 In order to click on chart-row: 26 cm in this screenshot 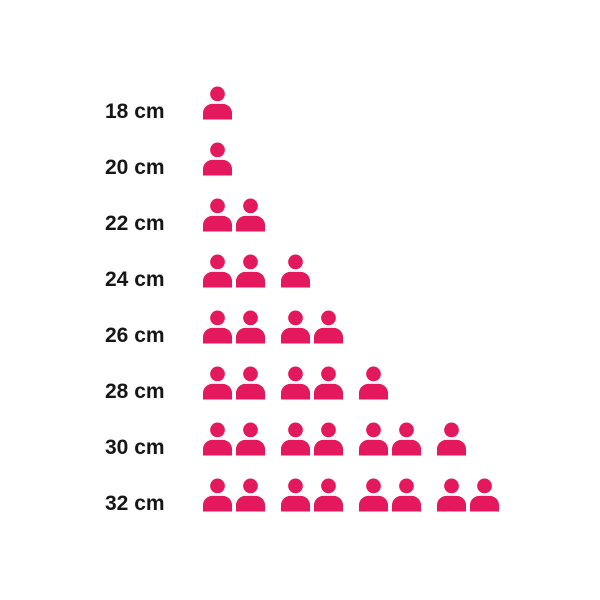, I will do `click(302, 338)`.